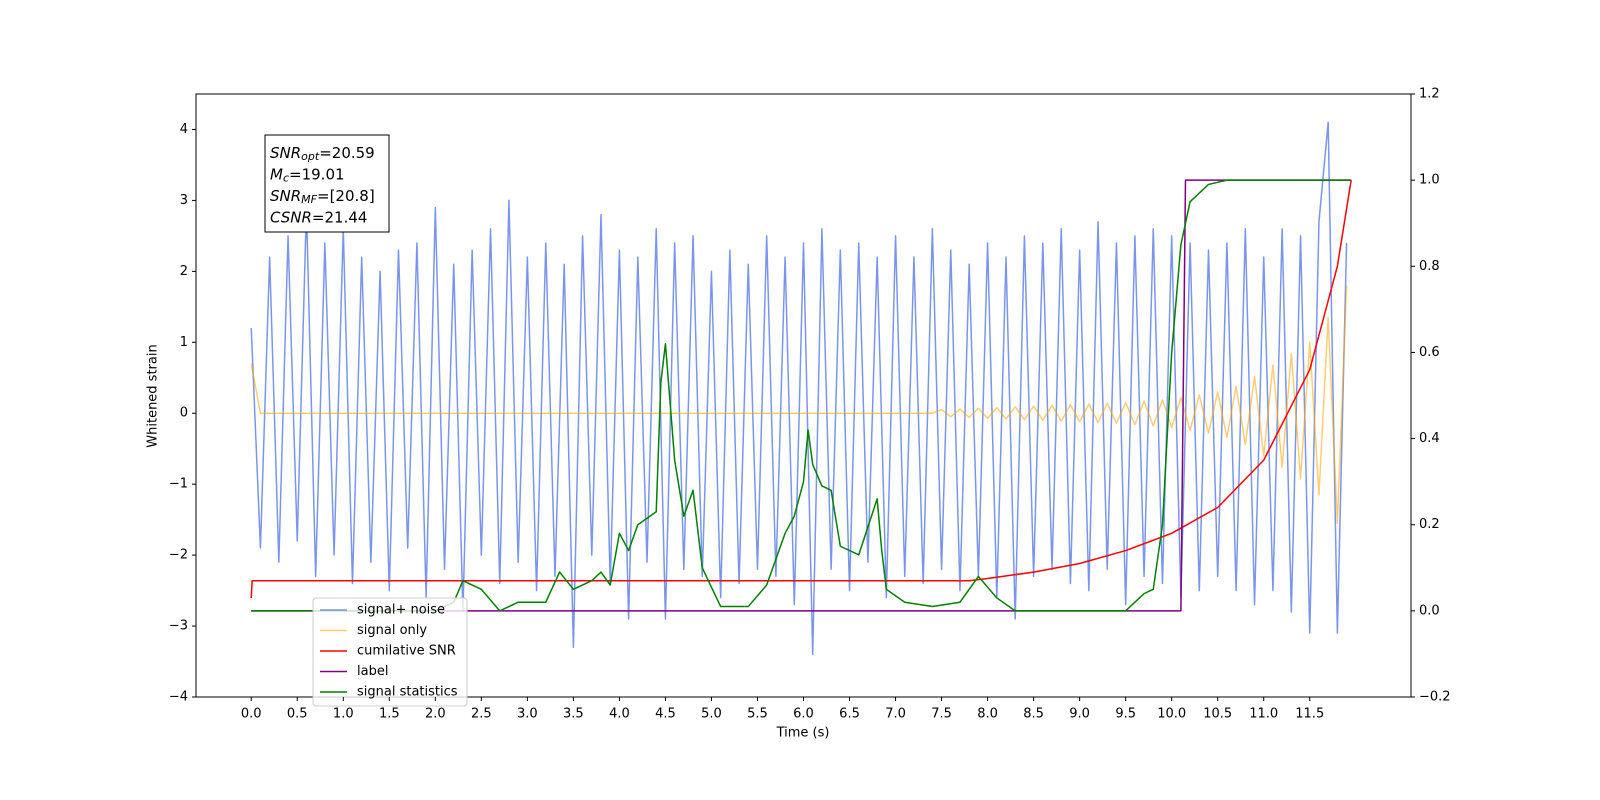  I want to click on x-tick-label: 10.0, so click(1171, 714).